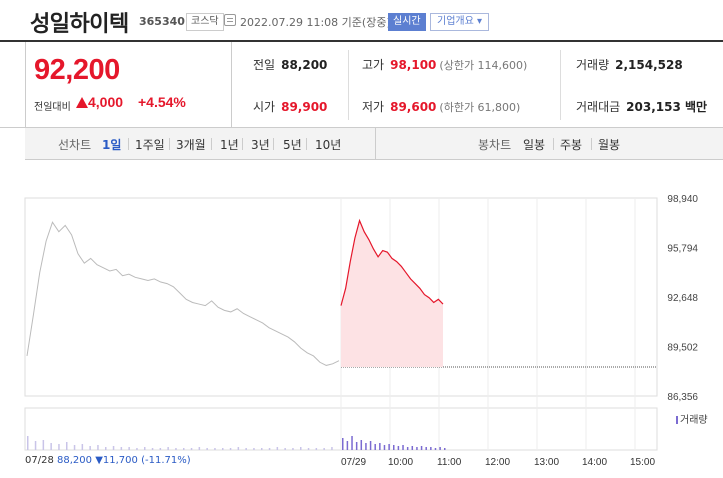 The height and width of the screenshot is (478, 723). I want to click on stat-low: 저가 89,600 (하한가 61,800), so click(441, 107).